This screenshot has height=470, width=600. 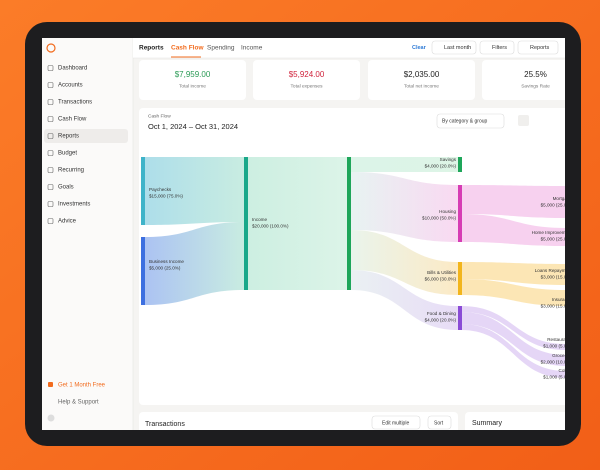 What do you see at coordinates (448, 159) in the screenshot?
I see `node-label: Savings` at bounding box center [448, 159].